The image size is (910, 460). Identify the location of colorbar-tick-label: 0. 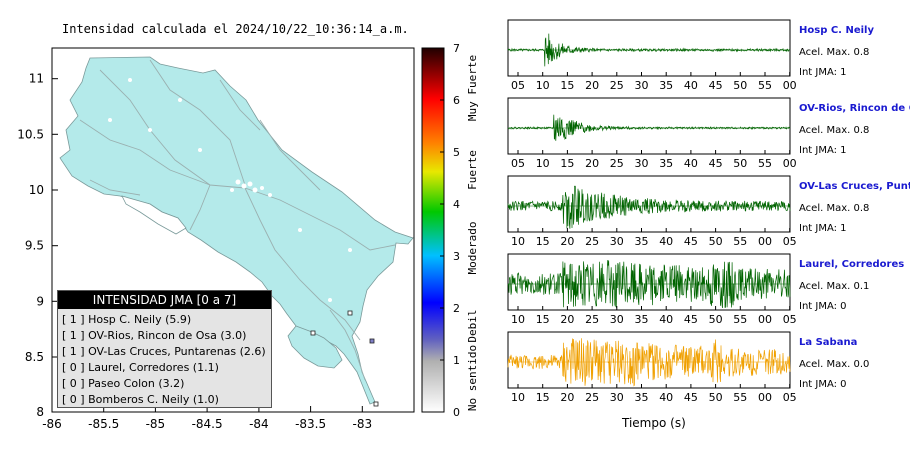
(456, 412).